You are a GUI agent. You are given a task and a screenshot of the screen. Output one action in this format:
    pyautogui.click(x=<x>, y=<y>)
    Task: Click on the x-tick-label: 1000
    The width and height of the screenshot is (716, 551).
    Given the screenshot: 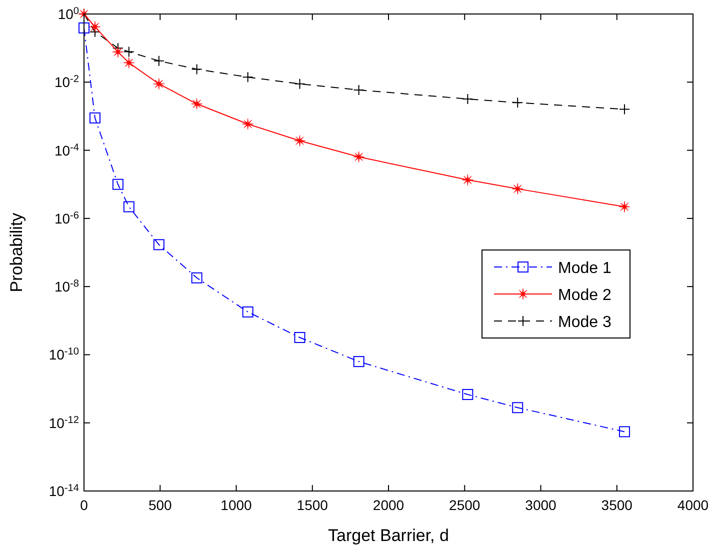 What is the action you would take?
    pyautogui.click(x=236, y=505)
    